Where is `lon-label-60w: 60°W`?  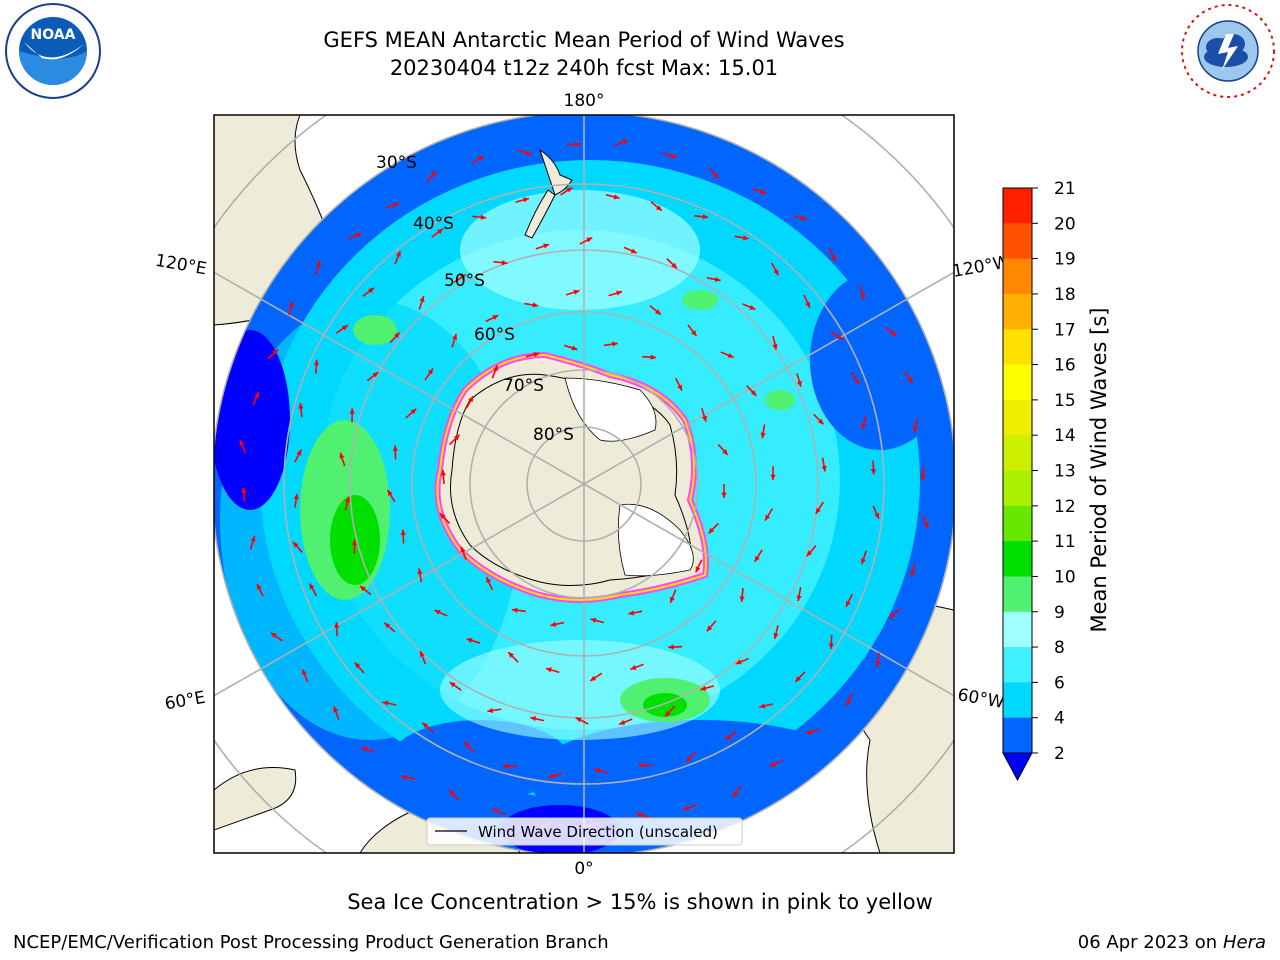
lon-label-60w: 60°W is located at coordinates (981, 699).